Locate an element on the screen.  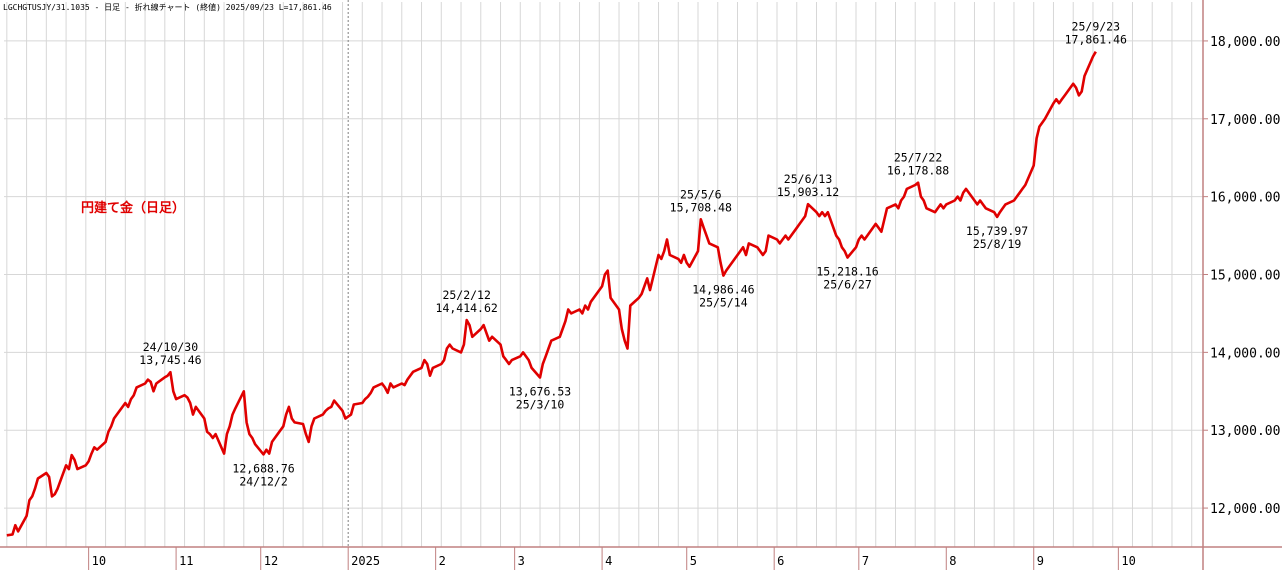
y-tick-label: 18,000.00 is located at coordinates (1245, 42).